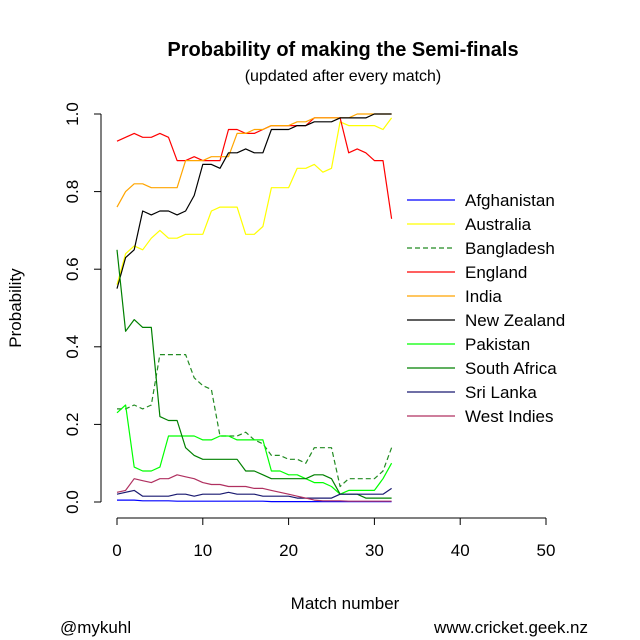 This screenshot has height=640, width=640. What do you see at coordinates (496, 272) in the screenshot?
I see `legend-label-england: England` at bounding box center [496, 272].